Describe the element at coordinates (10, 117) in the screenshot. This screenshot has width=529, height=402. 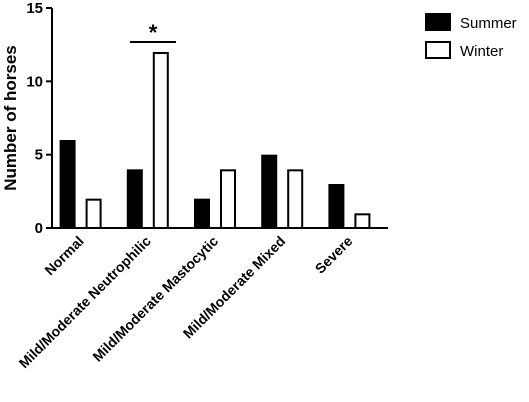
I see `y-axis-title: Number of horses` at that location.